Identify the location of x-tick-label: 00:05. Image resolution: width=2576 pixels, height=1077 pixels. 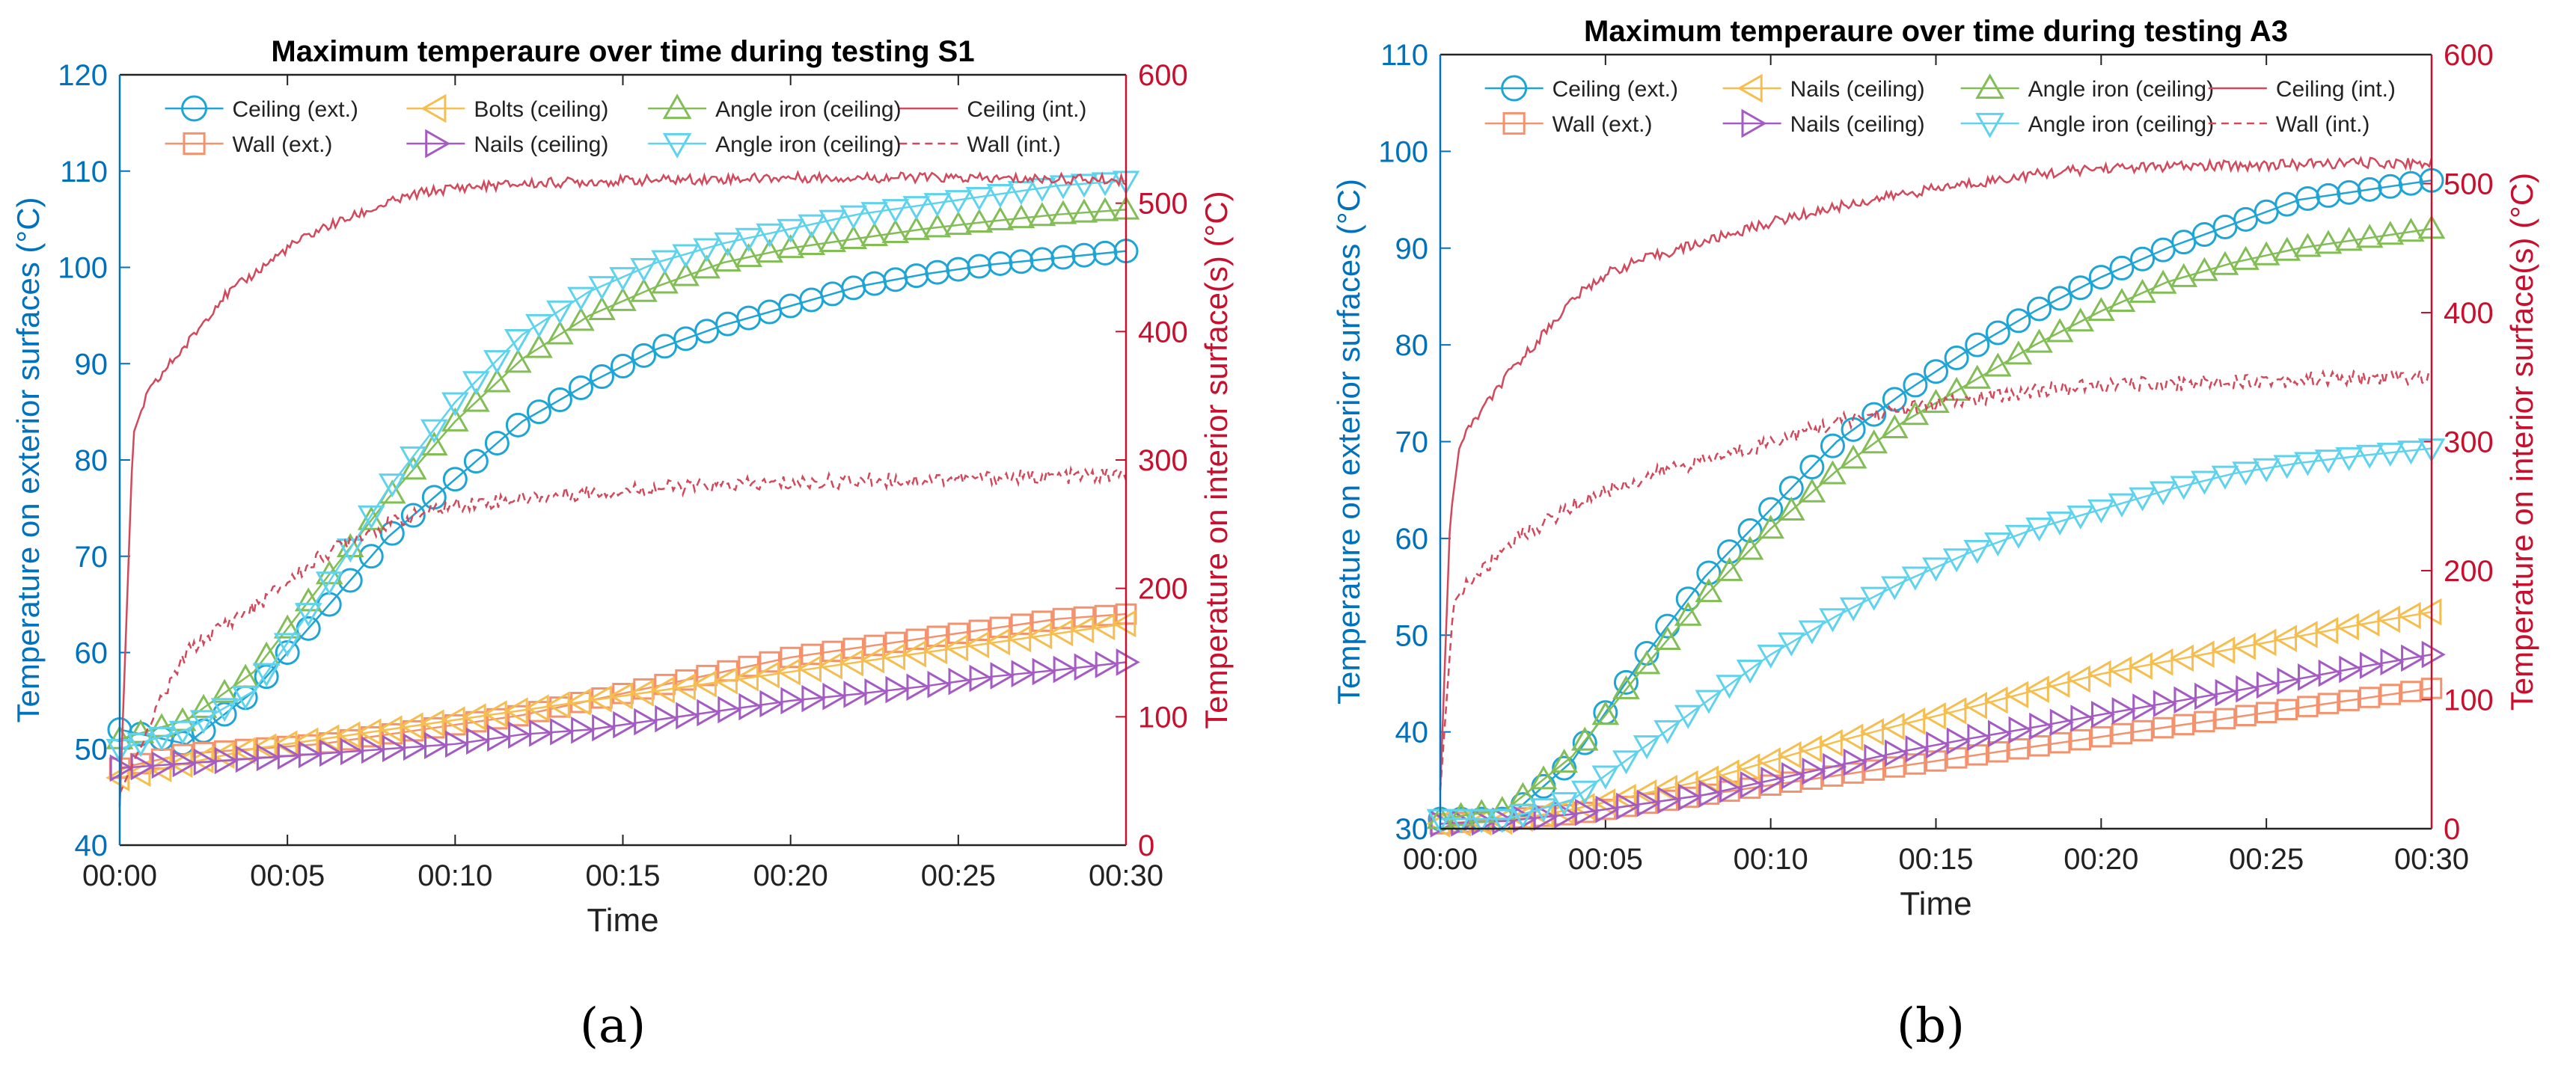
(287, 875).